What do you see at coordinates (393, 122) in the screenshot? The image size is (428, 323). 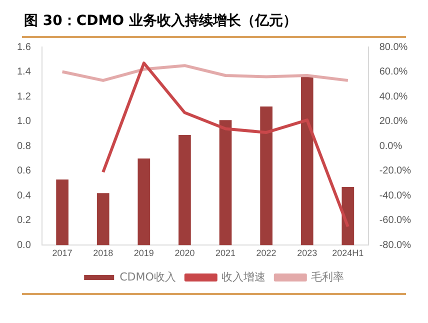 I see `y2-tick-label: 20.0%` at bounding box center [393, 122].